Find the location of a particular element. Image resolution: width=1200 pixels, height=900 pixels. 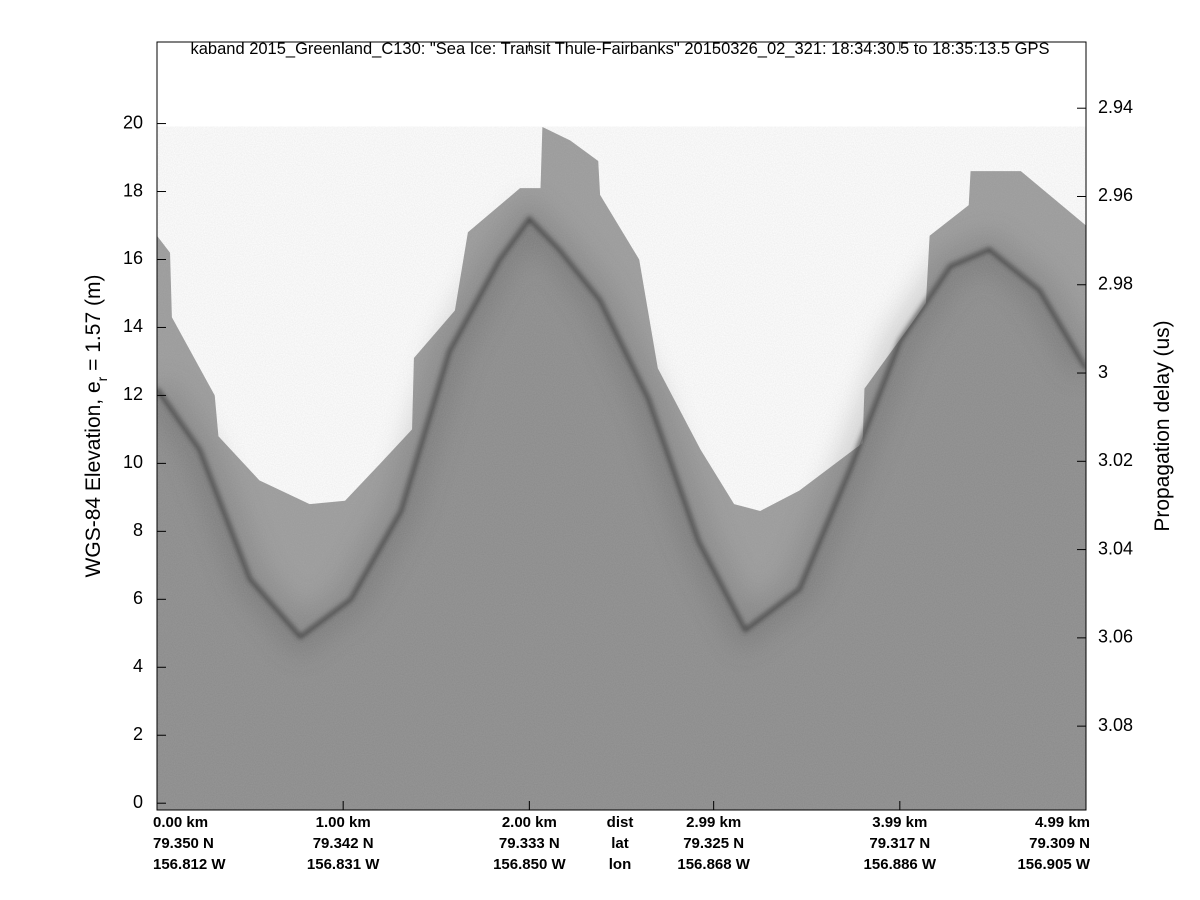

y2-tick-label: 3.08 is located at coordinates (1115, 725).